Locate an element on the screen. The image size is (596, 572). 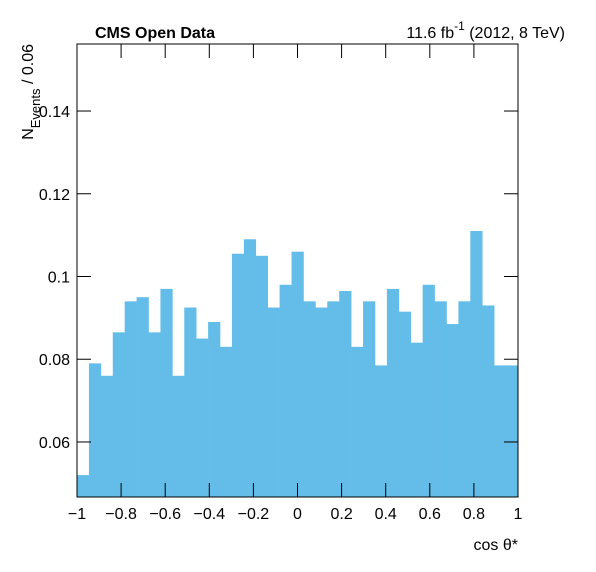
chart-title: CMS Open Data is located at coordinates (155, 33).